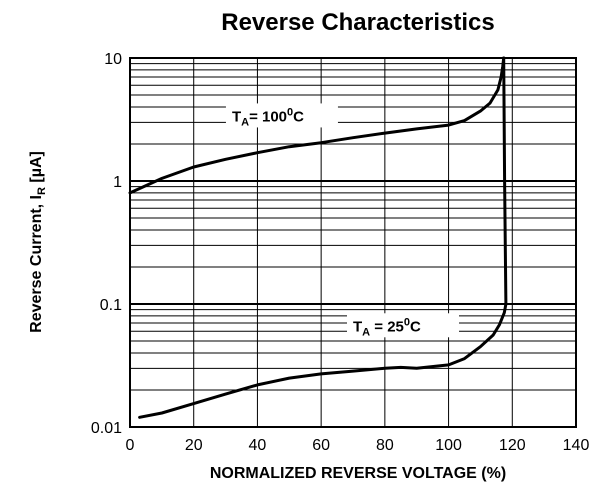 The width and height of the screenshot is (602, 487). What do you see at coordinates (130, 445) in the screenshot?
I see `x-tick-label: 0` at bounding box center [130, 445].